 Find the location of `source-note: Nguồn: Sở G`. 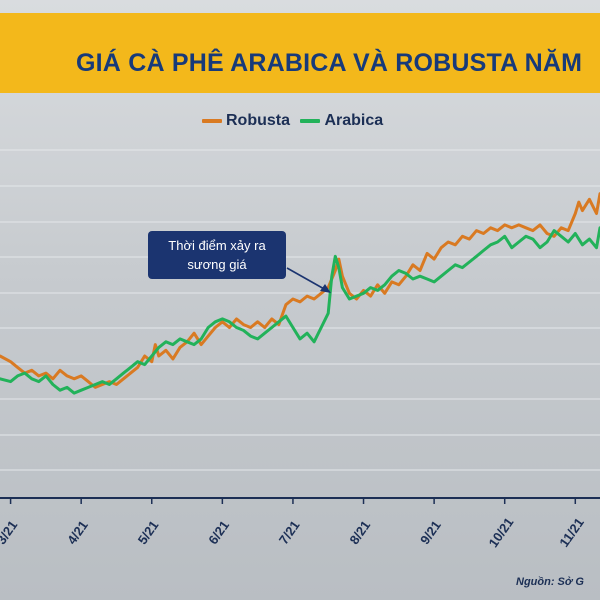

source-note: Nguồn: Sở G is located at coordinates (550, 582).